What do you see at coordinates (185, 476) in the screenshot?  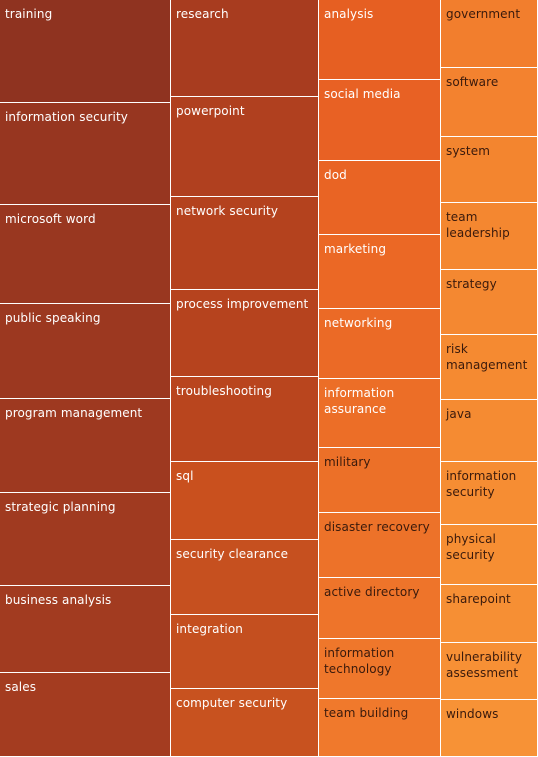 I see `treemap-tile-label: sql` at bounding box center [185, 476].